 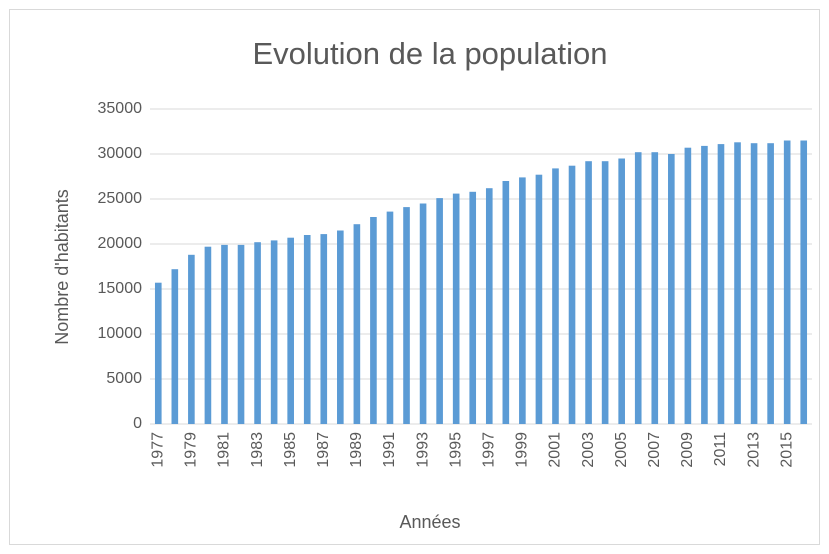 What do you see at coordinates (429, 53) in the screenshot?
I see `chart-title: Evolution de la population` at bounding box center [429, 53].